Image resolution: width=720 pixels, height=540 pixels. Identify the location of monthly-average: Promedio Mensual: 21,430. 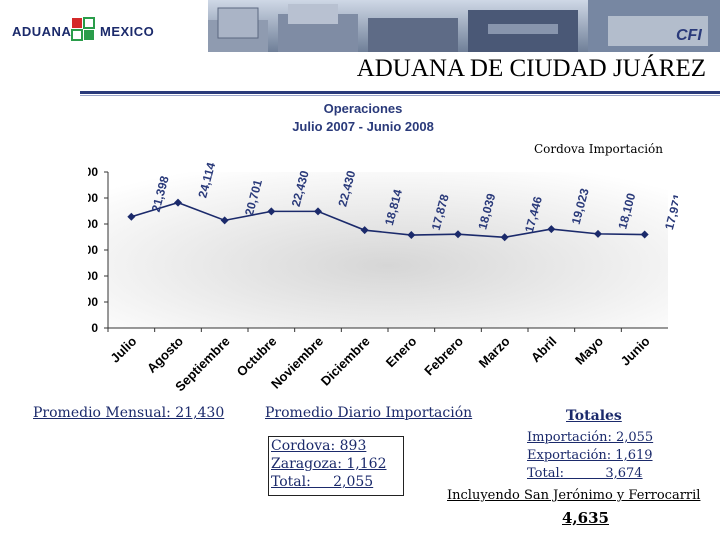
(129, 413).